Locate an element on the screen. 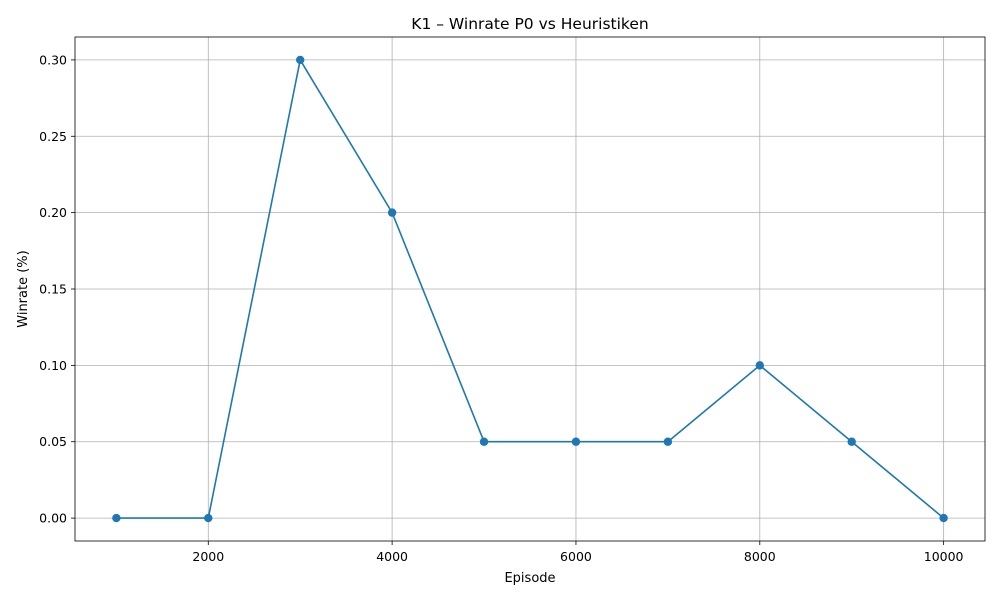 Image resolution: width=1000 pixels, height=604 pixels. x-tick-label: 2000 is located at coordinates (208, 556).